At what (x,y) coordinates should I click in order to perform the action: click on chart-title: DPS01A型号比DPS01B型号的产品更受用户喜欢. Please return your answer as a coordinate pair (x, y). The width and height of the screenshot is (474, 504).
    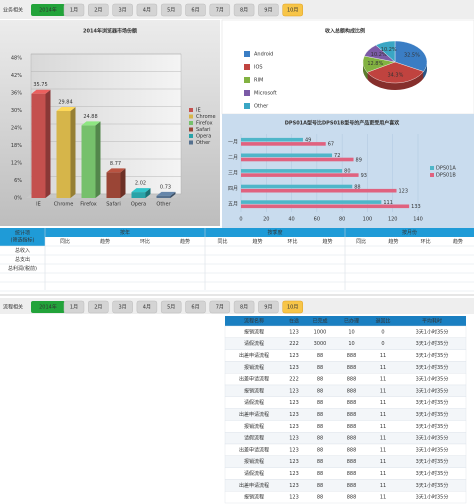
    Looking at the image, I should click on (342, 123).